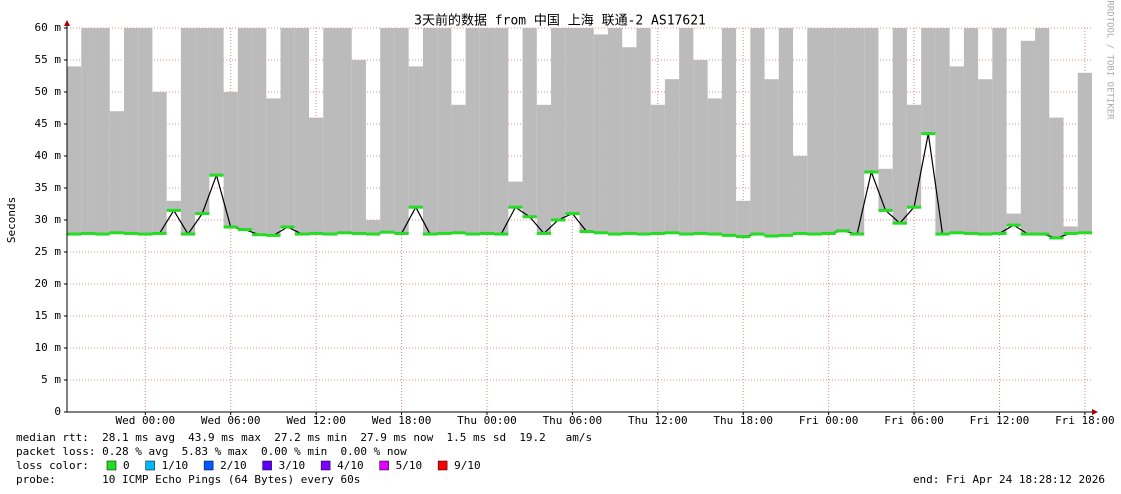 Image resolution: width=1121 pixels, height=494 pixels. Describe the element at coordinates (1095, 412) in the screenshot. I see `x-arrow` at that location.